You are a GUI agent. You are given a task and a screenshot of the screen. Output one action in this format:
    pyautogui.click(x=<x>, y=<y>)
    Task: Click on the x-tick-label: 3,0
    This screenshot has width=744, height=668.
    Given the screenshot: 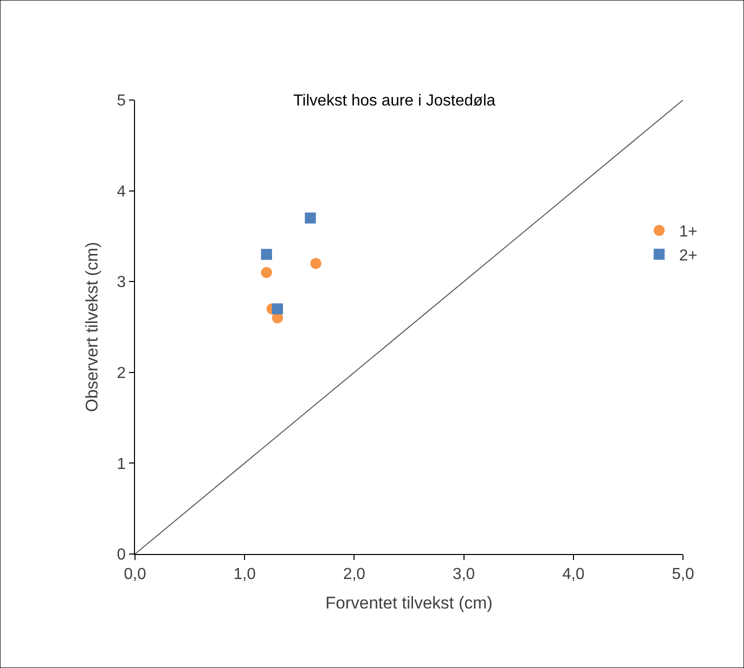 What is the action you would take?
    pyautogui.click(x=464, y=575)
    